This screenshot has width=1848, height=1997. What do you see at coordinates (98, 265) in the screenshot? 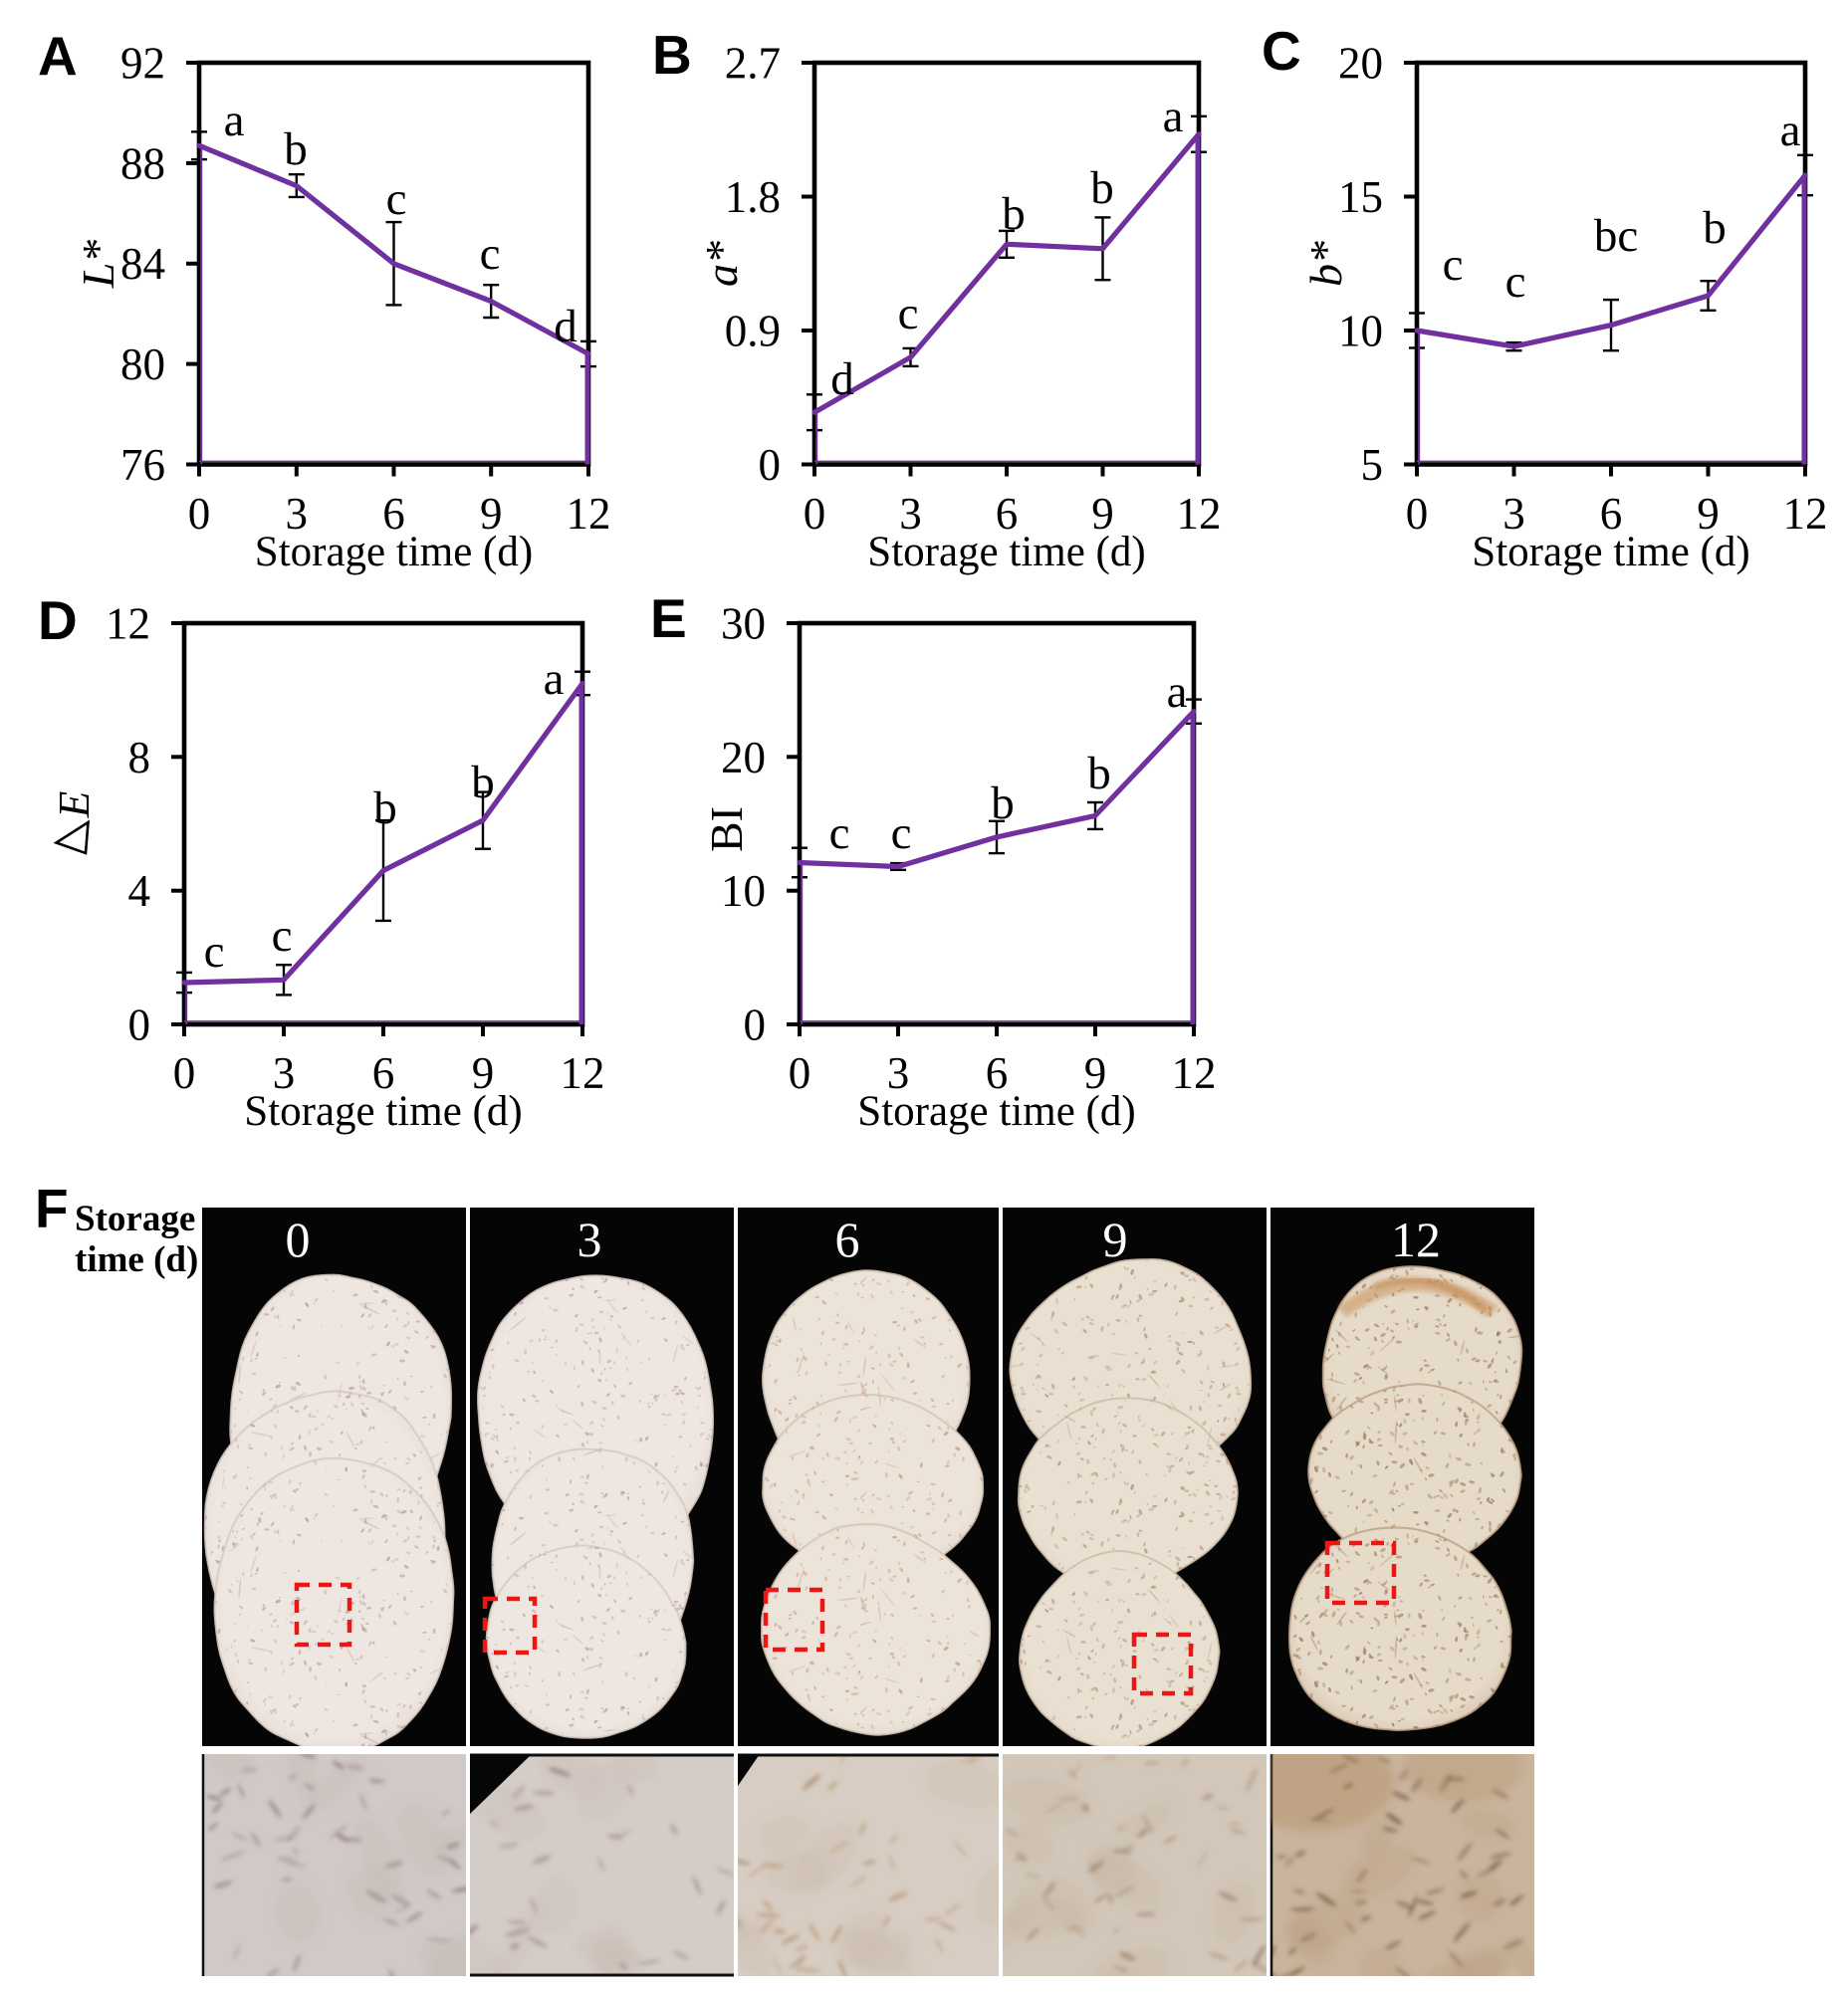
I see `svg-text: L*` at bounding box center [98, 265].